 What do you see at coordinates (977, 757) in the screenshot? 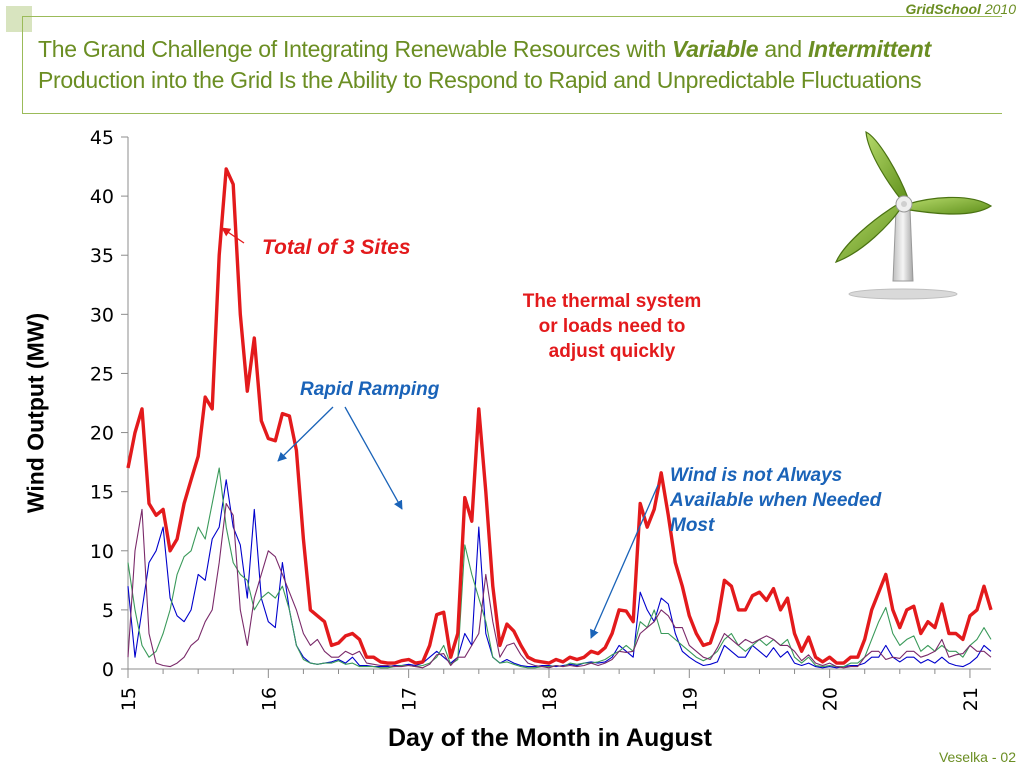
I see `slide-footer: Veselka - 02` at bounding box center [977, 757].